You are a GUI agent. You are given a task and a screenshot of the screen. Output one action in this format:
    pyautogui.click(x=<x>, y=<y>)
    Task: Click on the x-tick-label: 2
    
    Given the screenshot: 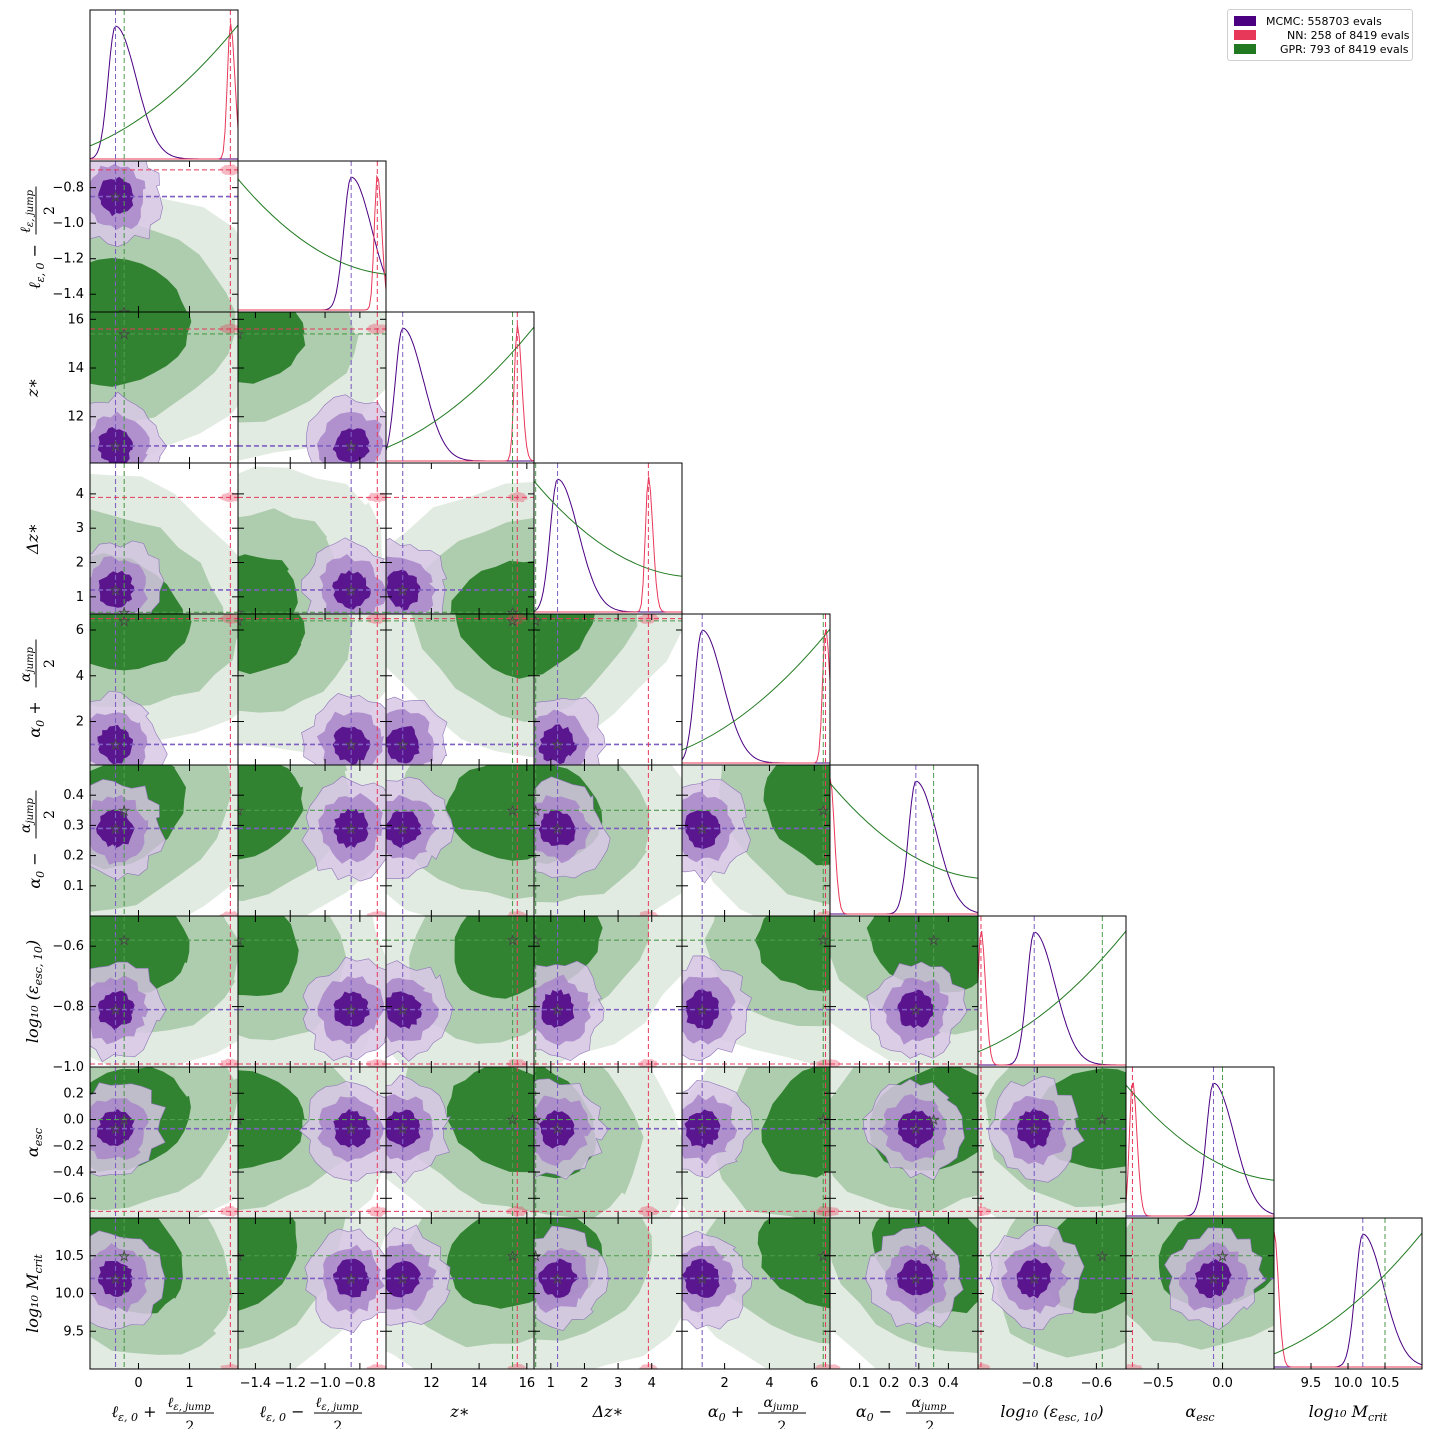 What is the action you would take?
    pyautogui.click(x=724, y=1383)
    